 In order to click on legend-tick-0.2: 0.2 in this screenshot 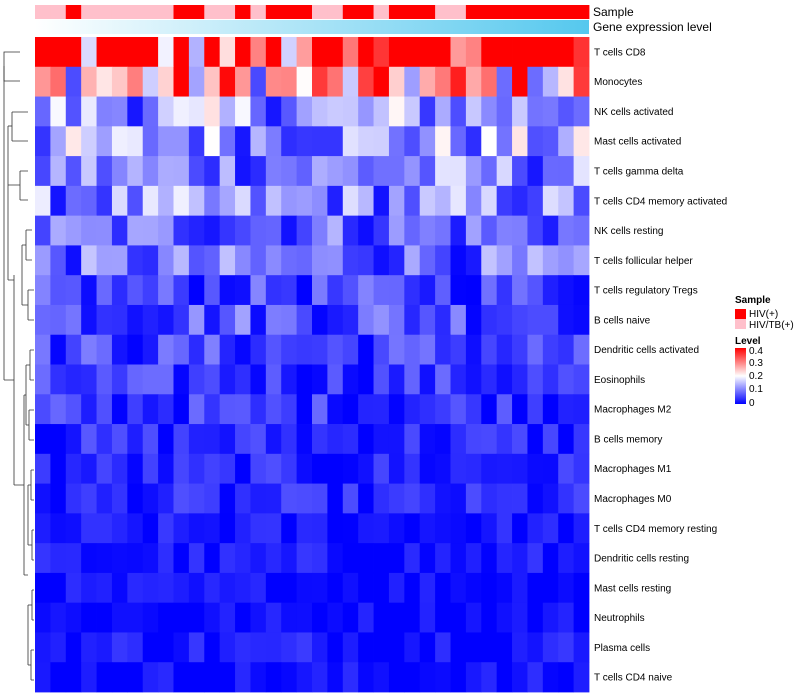, I will do `click(756, 376)`.